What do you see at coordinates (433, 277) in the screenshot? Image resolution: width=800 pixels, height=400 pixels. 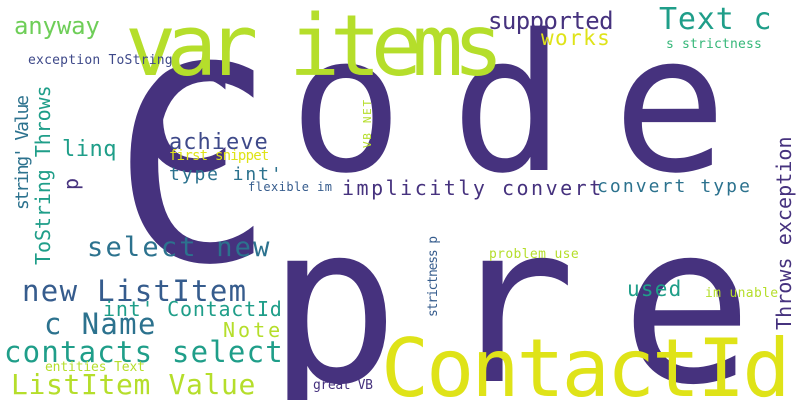 I see `word-strictness-p: strictness p` at bounding box center [433, 277].